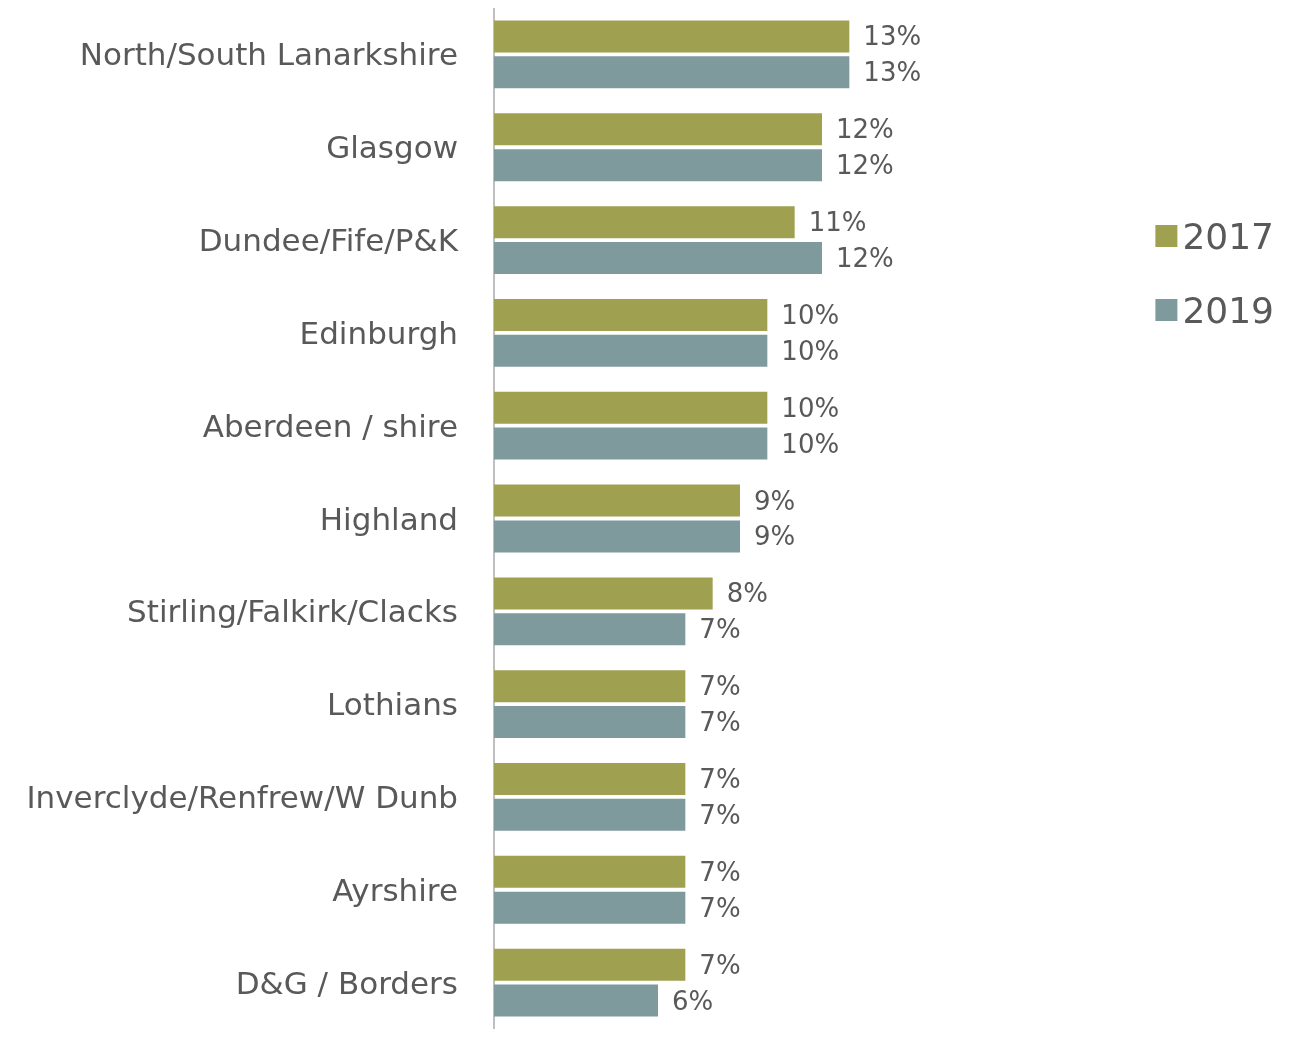 The image size is (1312, 1037). What do you see at coordinates (242, 796) in the screenshot?
I see `y-tick-label: Inverclyde/Renfrew/W Dunb` at bounding box center [242, 796].